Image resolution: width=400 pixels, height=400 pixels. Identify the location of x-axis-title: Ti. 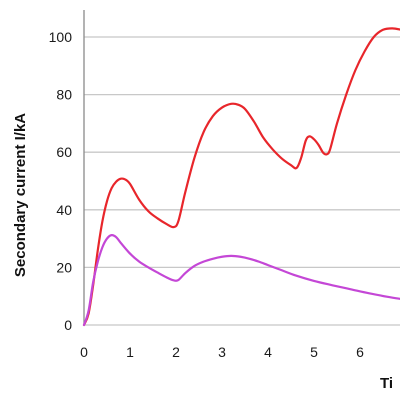
(386, 383).